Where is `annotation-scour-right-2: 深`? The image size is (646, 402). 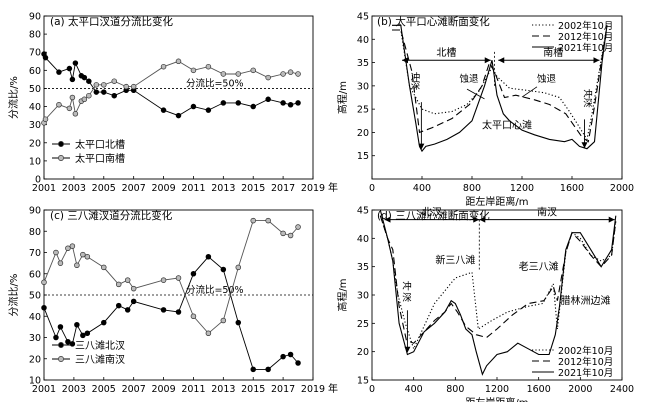 annotation-scour-right-2: 深 is located at coordinates (588, 103).